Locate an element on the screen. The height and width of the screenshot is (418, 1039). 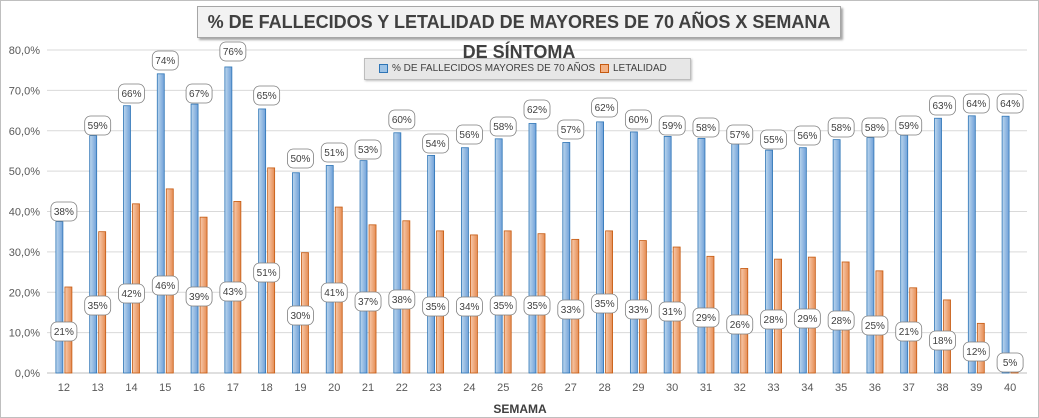
legend-label-fallecidos: % DE FALLECIDOS MAYORES DE 70 AÑOS is located at coordinates (494, 68).